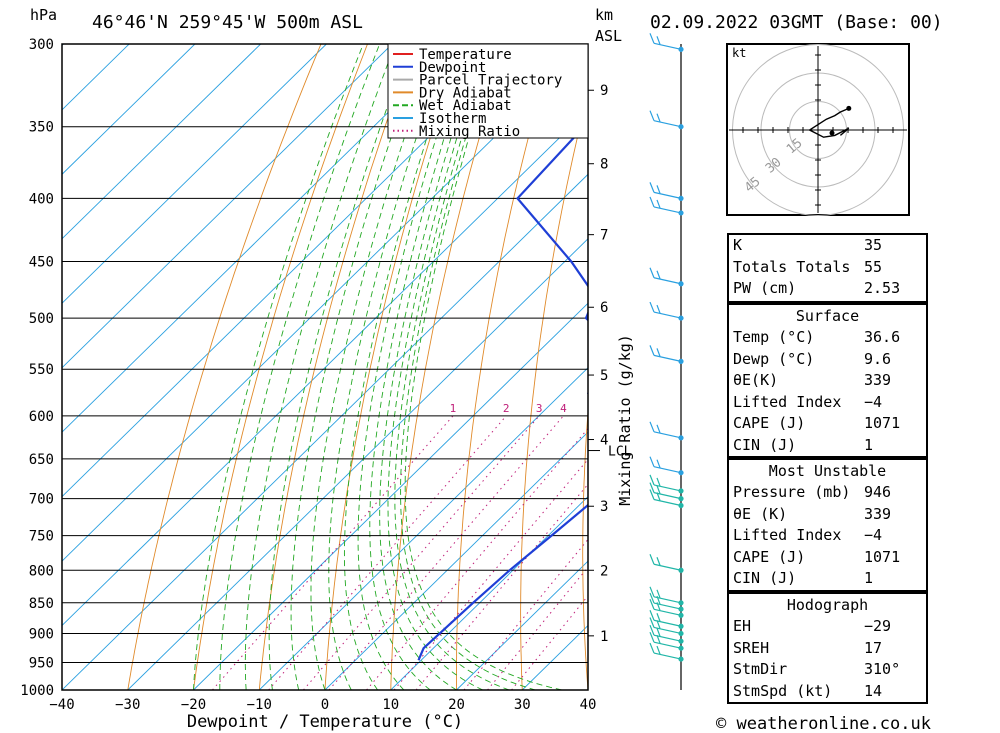 The width and height of the screenshot is (1000, 733). Describe the element at coordinates (827, 558) in the screenshot. I see `table-row: CAPE (J) 1071` at that location.